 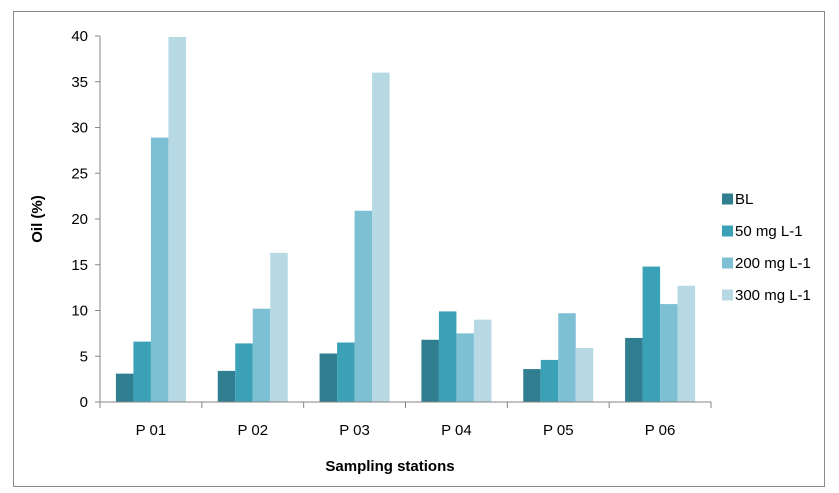 What do you see at coordinates (252, 430) in the screenshot?
I see `x-tick-label: P 02` at bounding box center [252, 430].